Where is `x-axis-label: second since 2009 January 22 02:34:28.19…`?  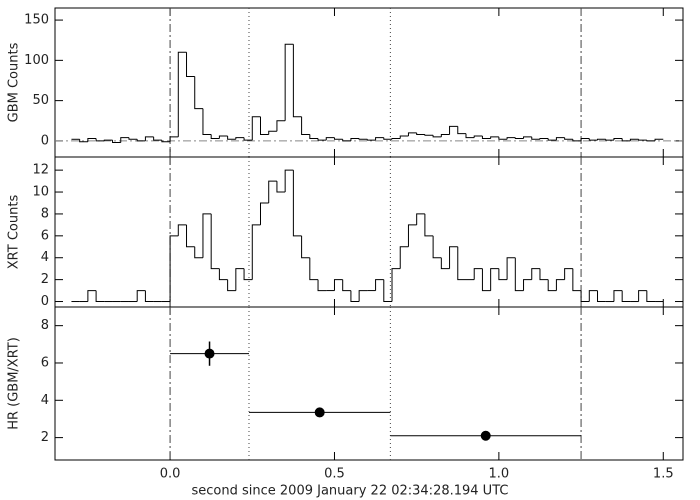 x-axis-label: second since 2009 January 22 02:34:28.19… is located at coordinates (350, 491).